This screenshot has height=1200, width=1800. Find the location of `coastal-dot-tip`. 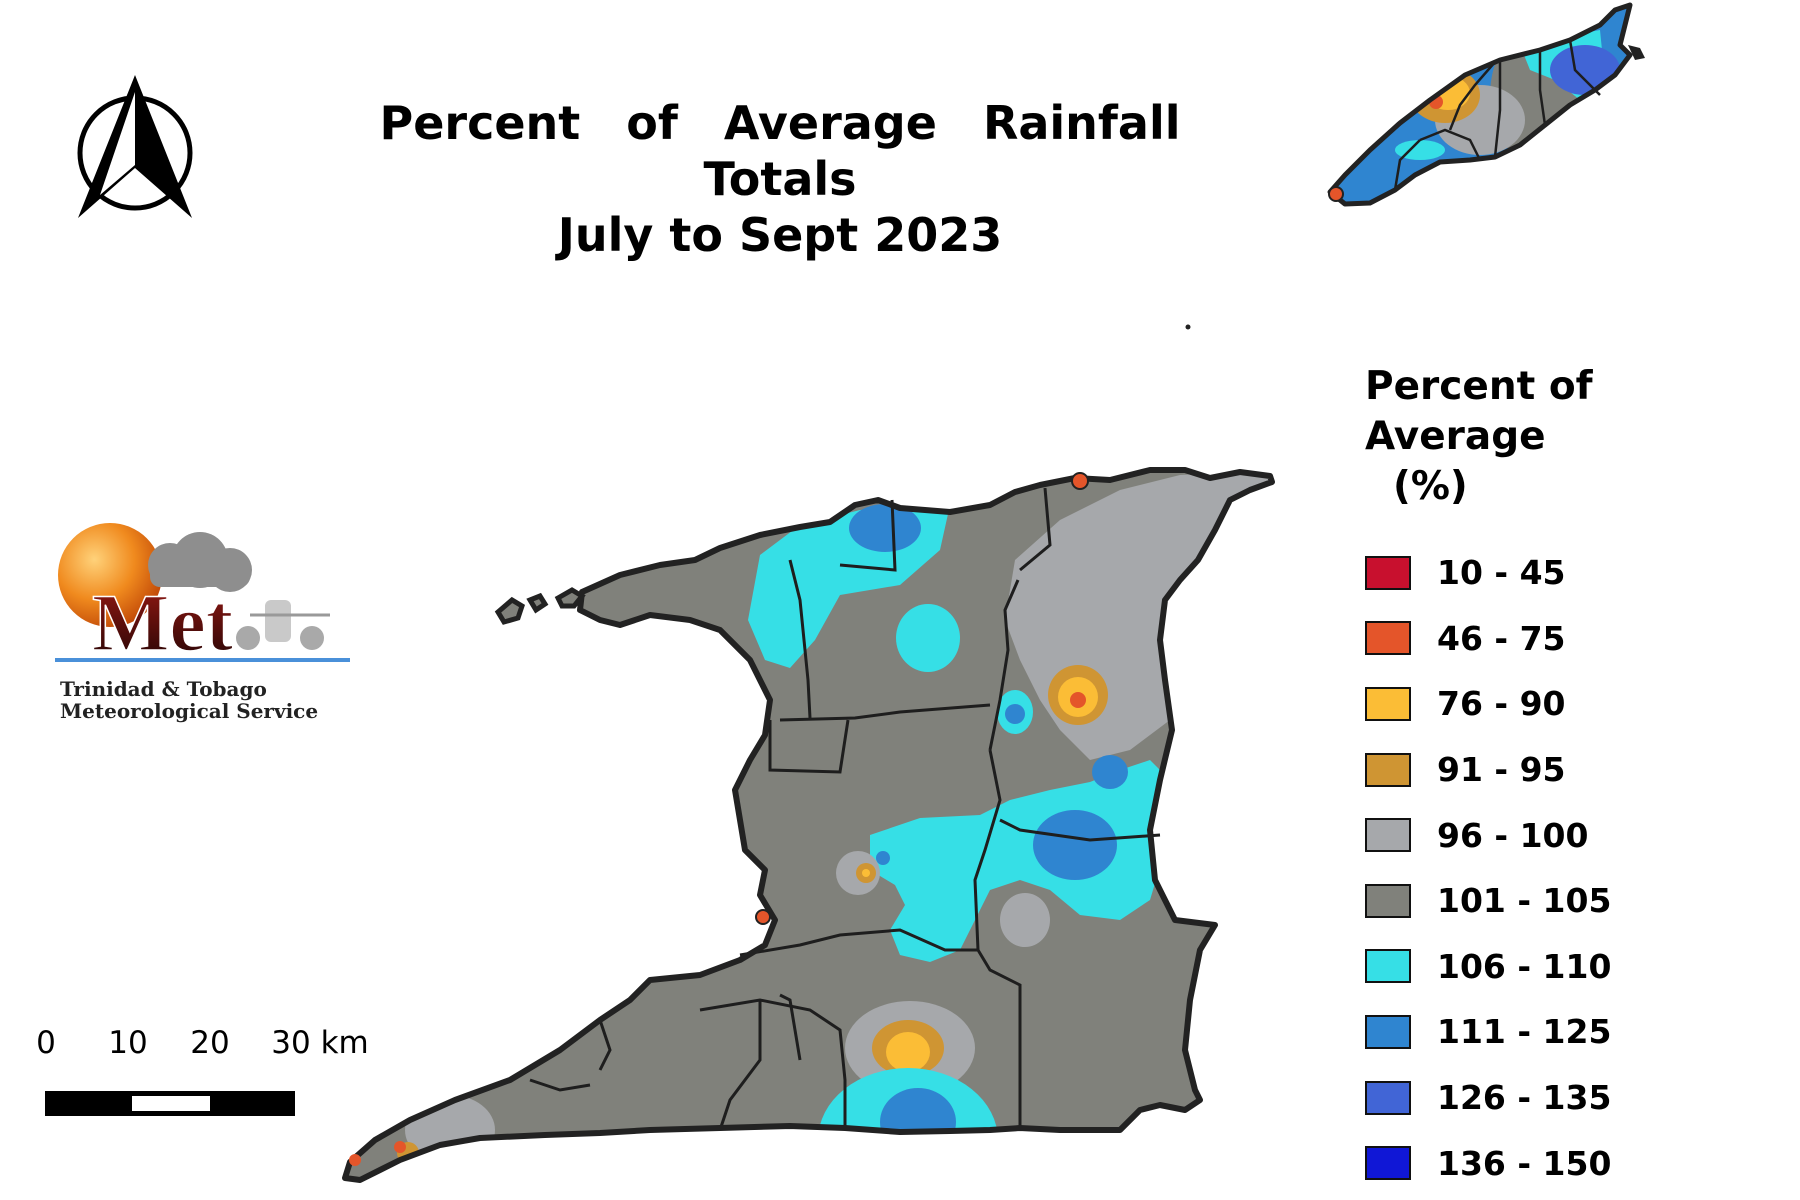

coastal-dot-tip is located at coordinates (355, 1160).